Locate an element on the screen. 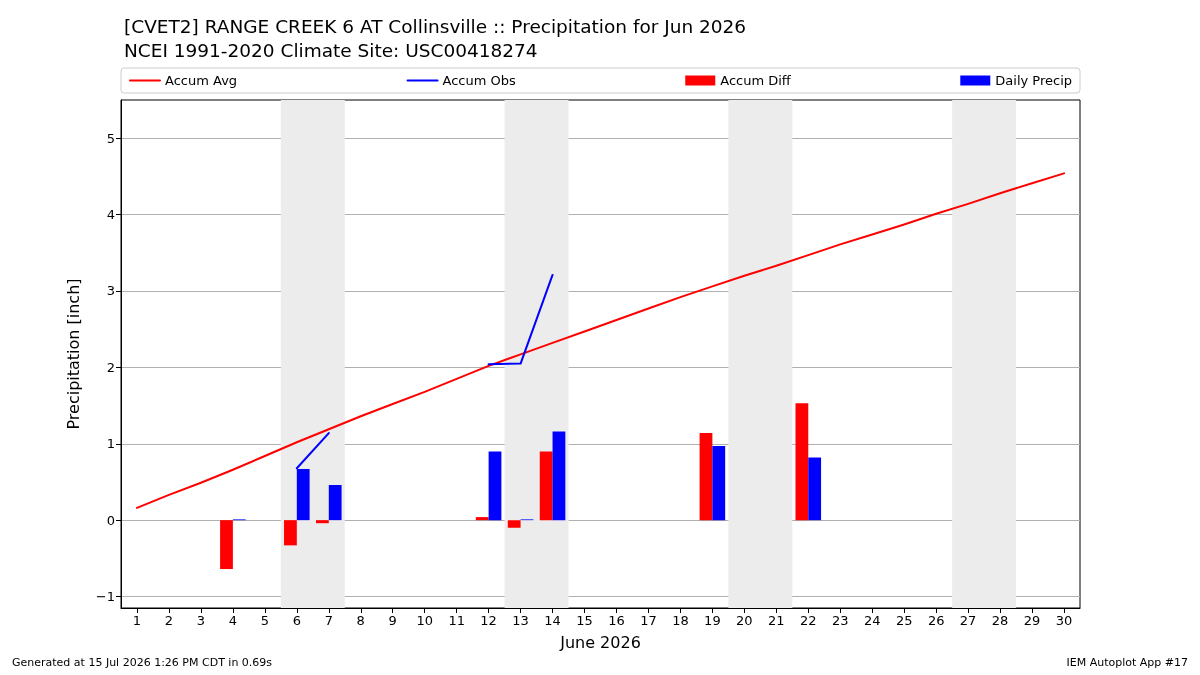 This screenshot has height=675, width=1200. x-tick-label: 26 is located at coordinates (936, 620).